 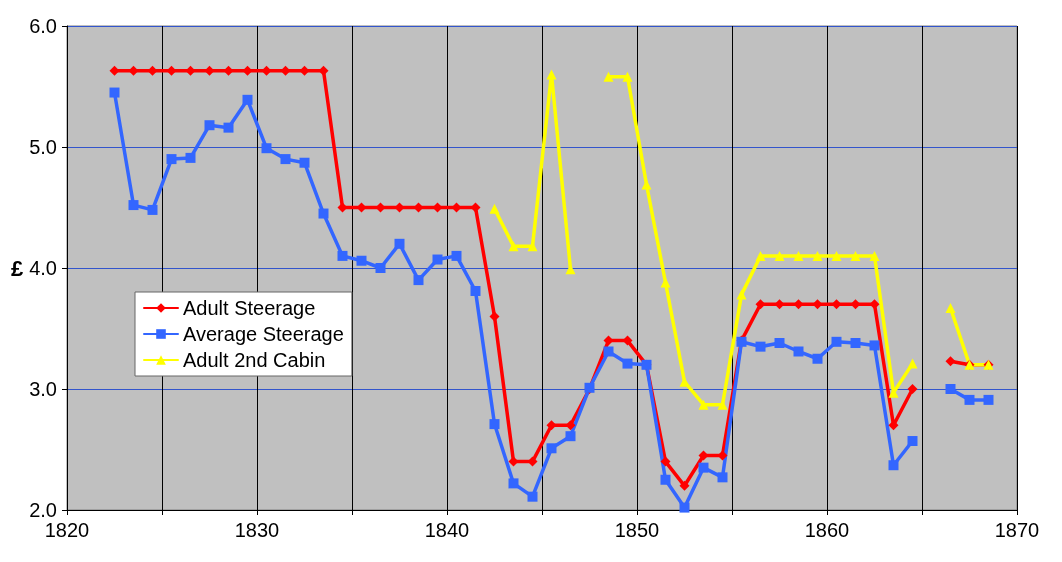 I want to click on y-tick-label: 6.0, so click(x=43, y=26).